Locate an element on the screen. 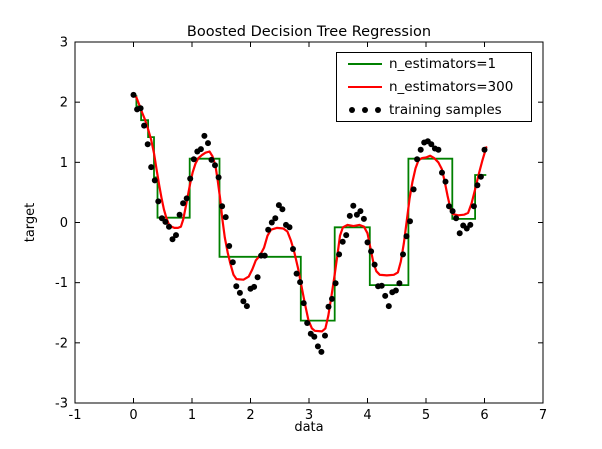 This screenshot has width=602, height=449. x-tick-label: 5 is located at coordinates (426, 415).